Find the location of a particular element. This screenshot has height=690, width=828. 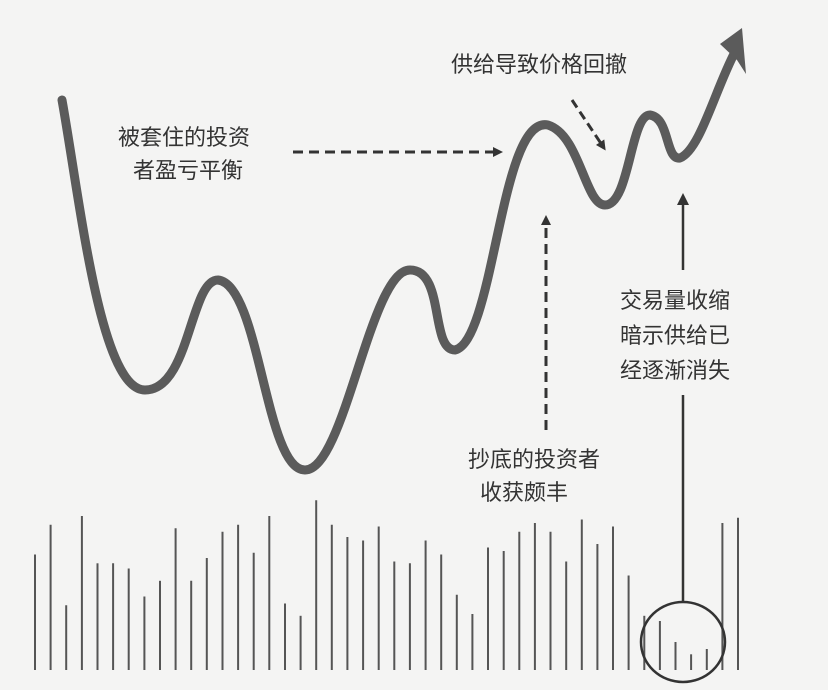

trapped-investors-label: 被套住的投资 者盈亏平衡 is located at coordinates (187, 155).